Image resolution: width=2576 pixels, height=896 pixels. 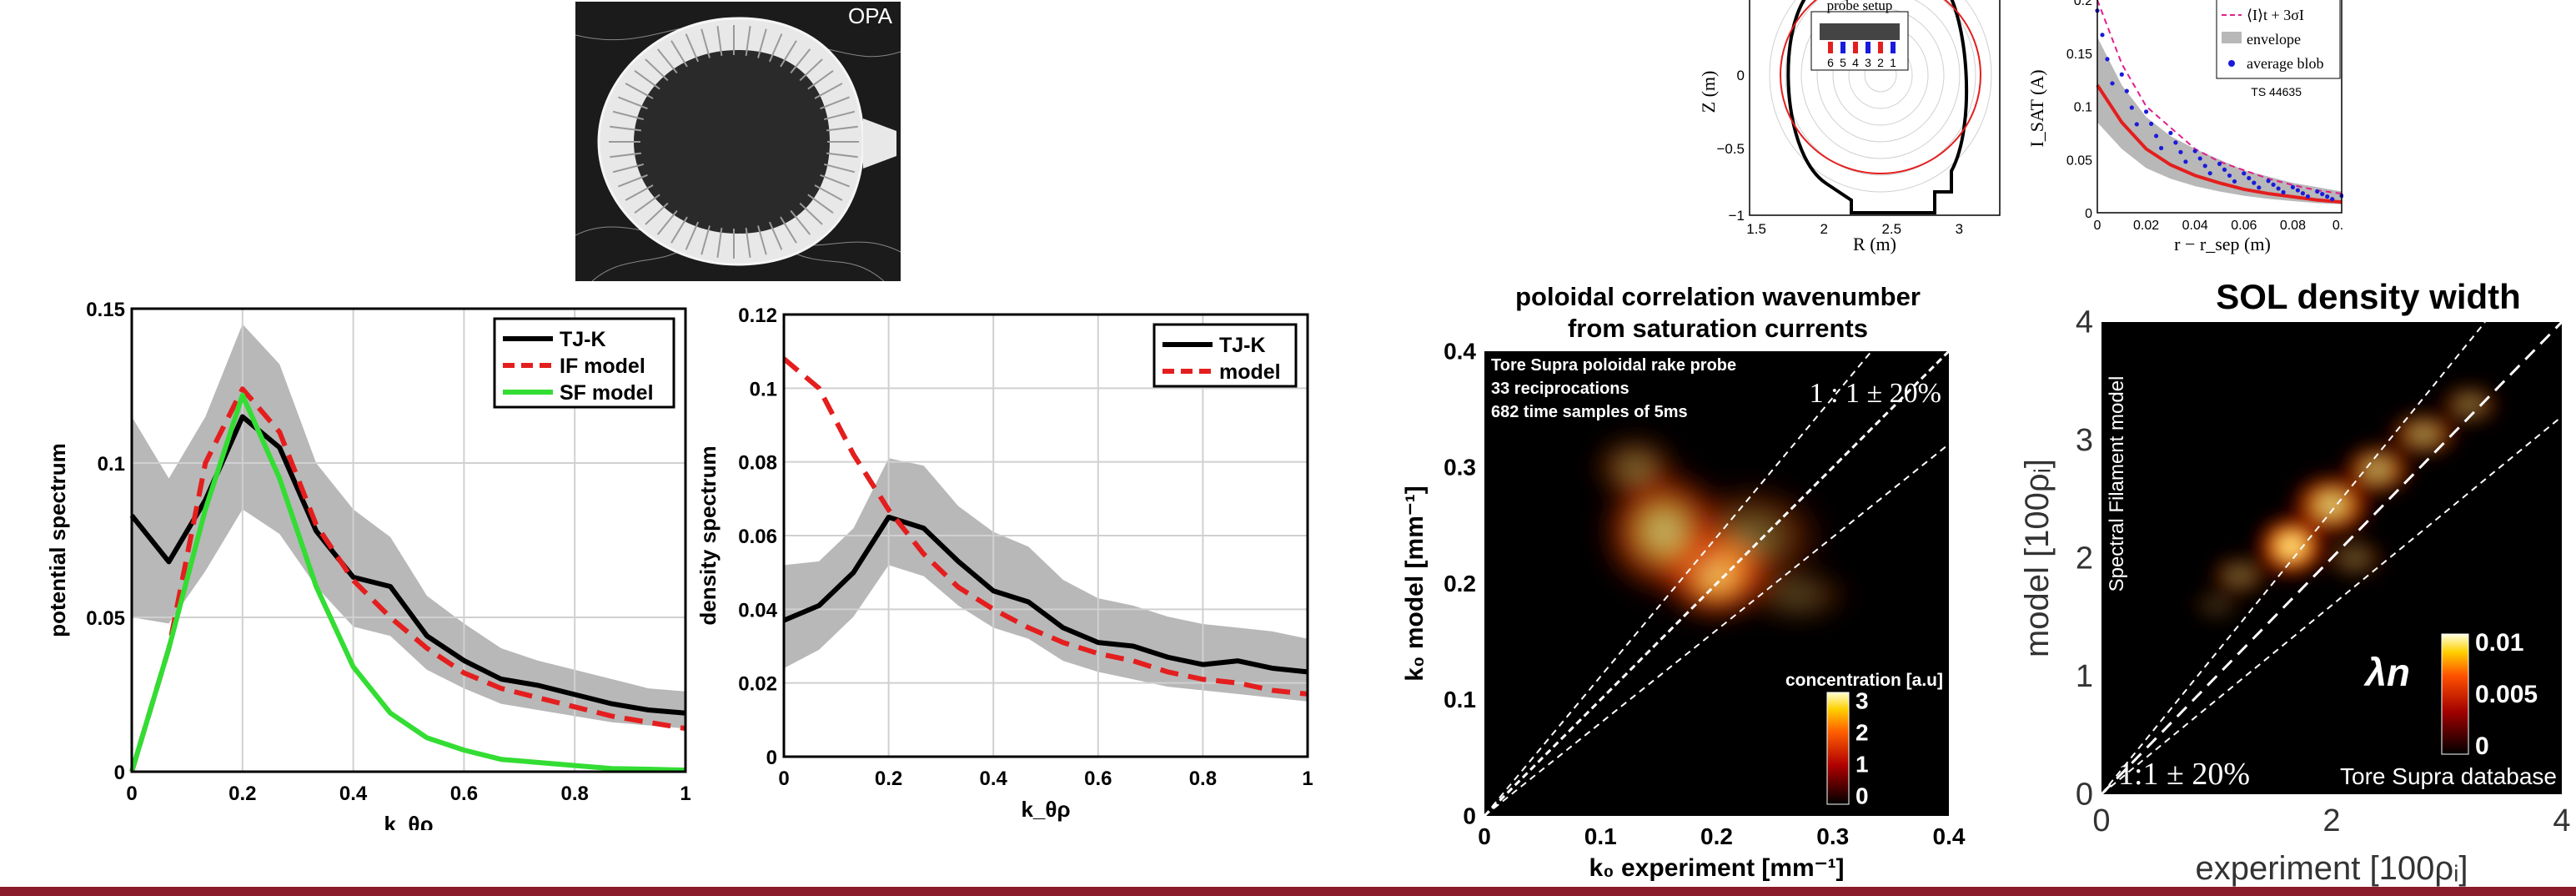 I want to click on isat-axes-frame, so click(x=2219, y=107).